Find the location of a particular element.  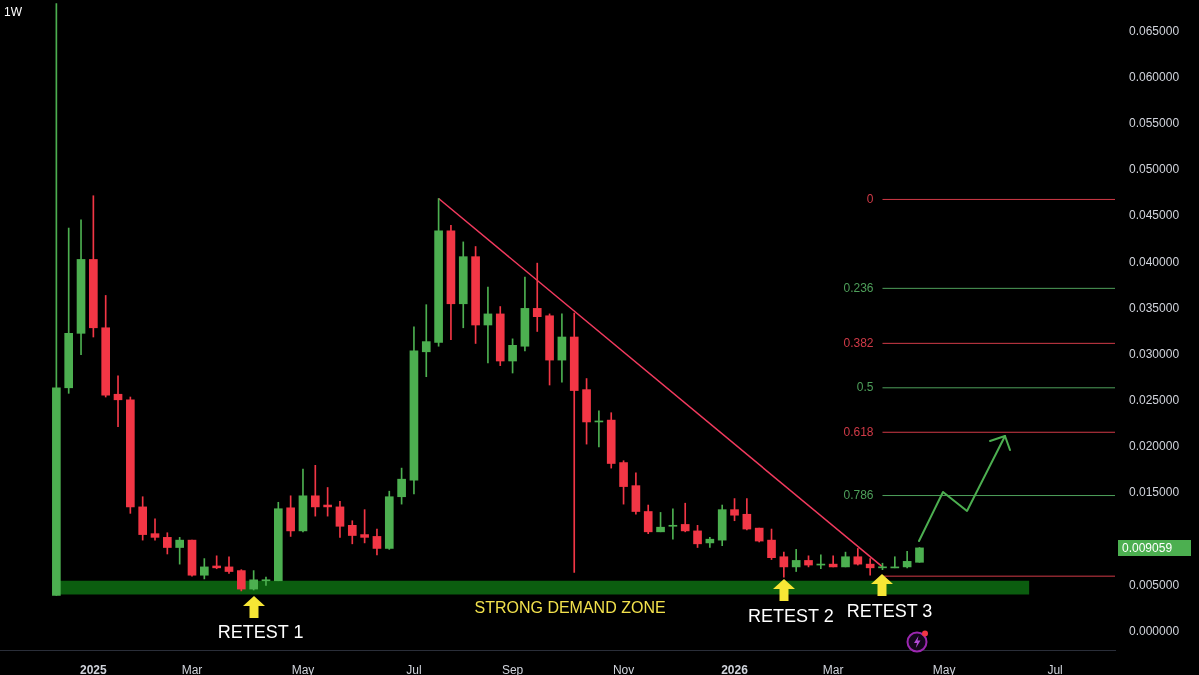

x-tick-label: 2025 is located at coordinates (94, 668).